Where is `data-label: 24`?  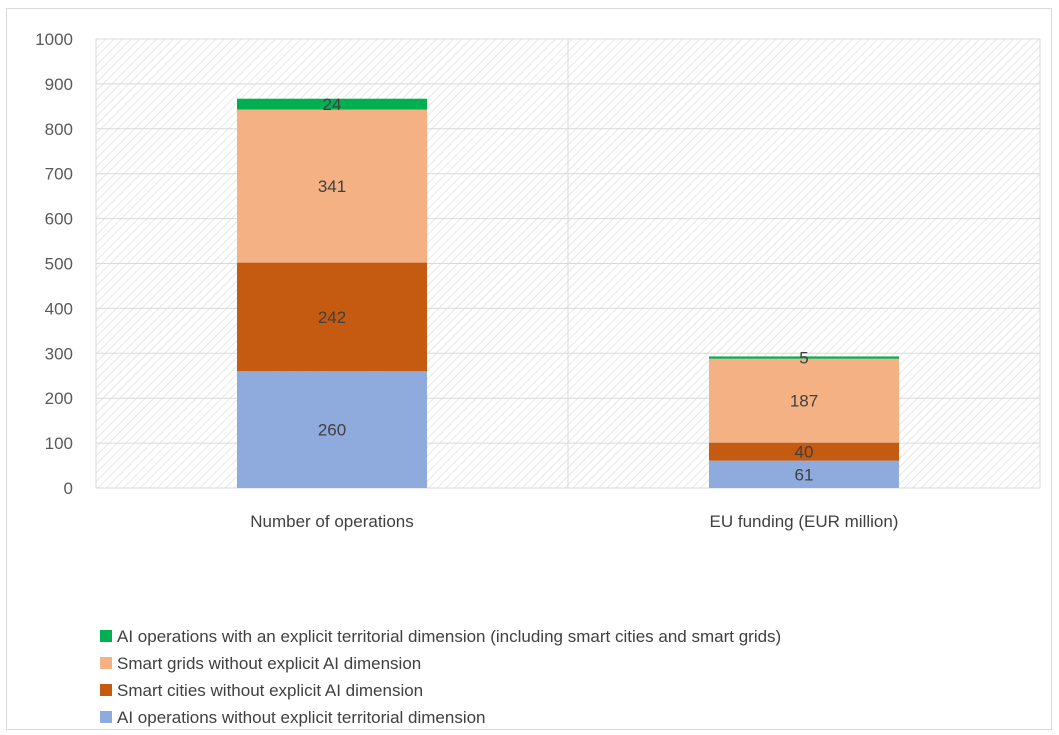 data-label: 24 is located at coordinates (332, 104).